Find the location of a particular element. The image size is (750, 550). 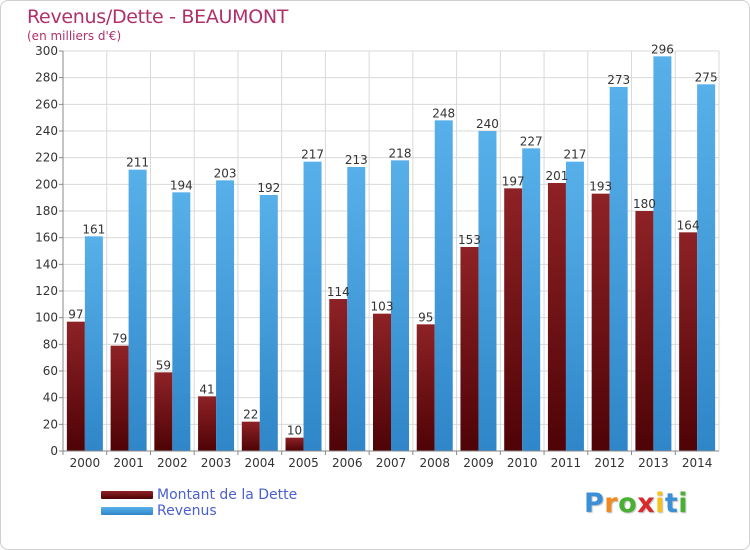

x-tick-label: 2005 is located at coordinates (303, 463).